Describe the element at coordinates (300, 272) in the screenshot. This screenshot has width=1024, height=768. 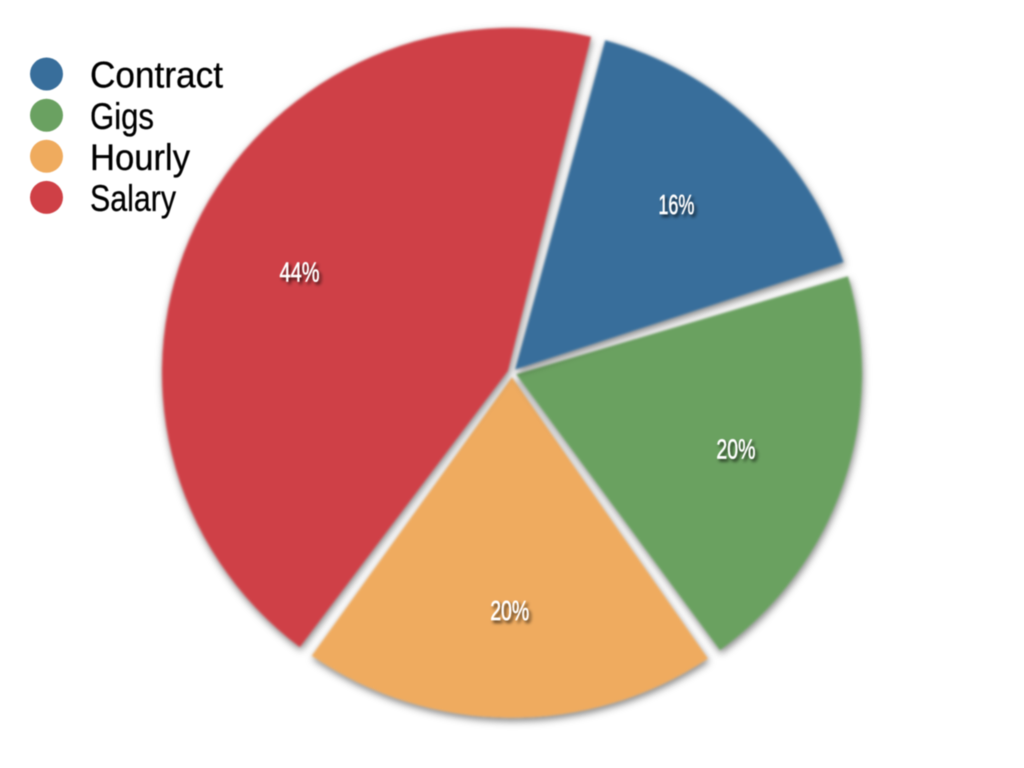
I see `svg-text: 44%` at that location.